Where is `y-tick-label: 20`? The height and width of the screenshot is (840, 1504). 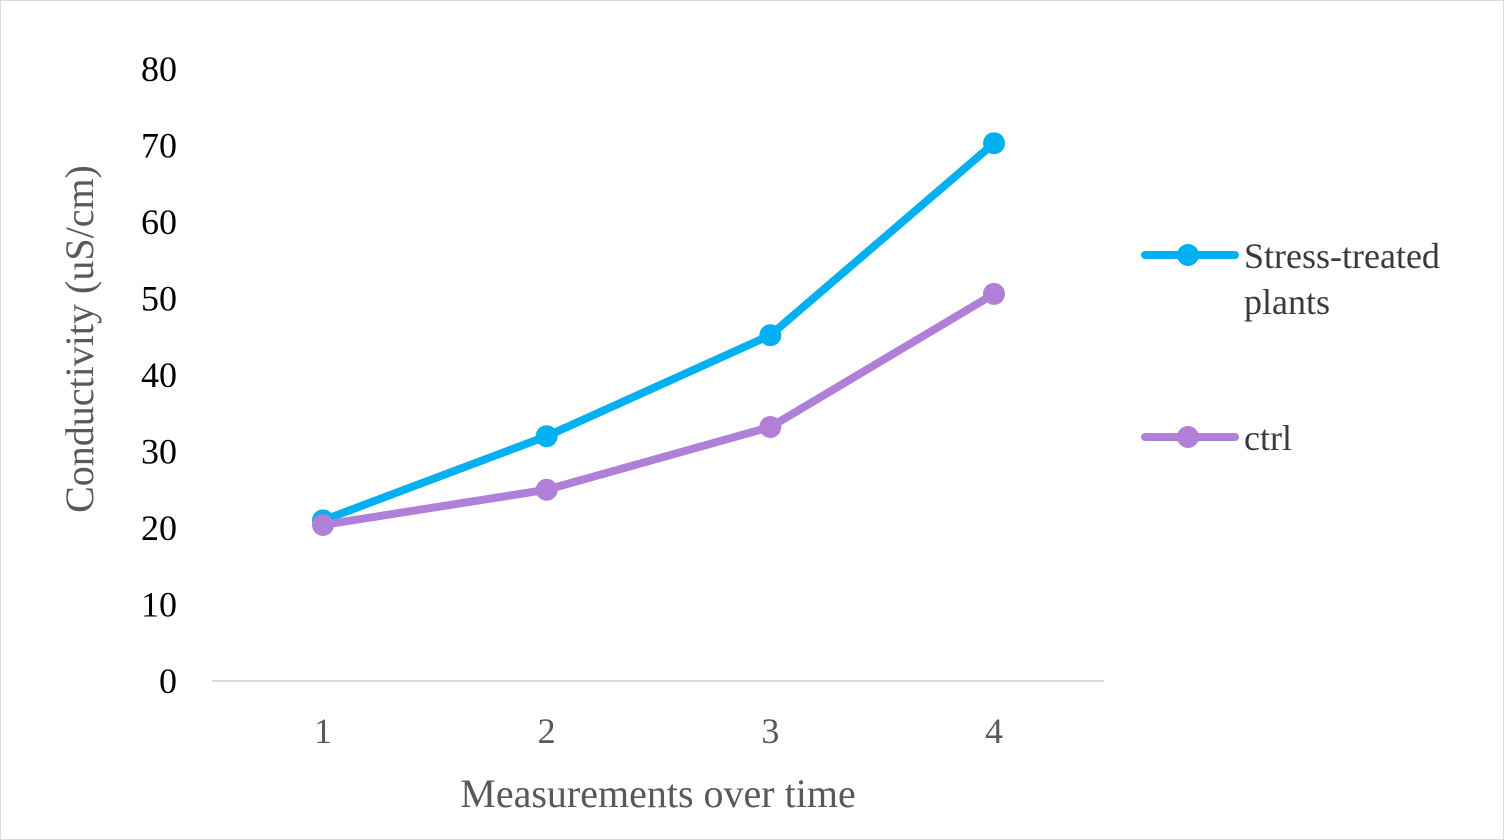
y-tick-label: 20 is located at coordinates (159, 528).